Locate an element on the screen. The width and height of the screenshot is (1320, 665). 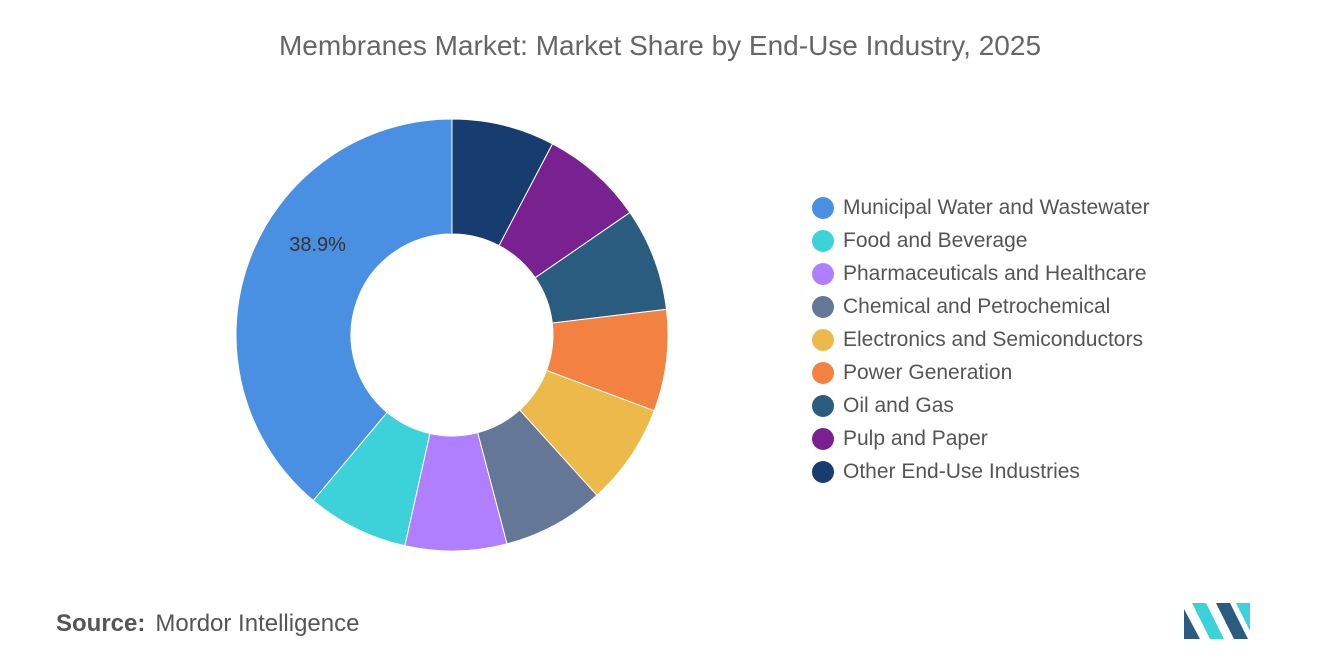
legend-label: Chemical and Petrochemical is located at coordinates (977, 306).